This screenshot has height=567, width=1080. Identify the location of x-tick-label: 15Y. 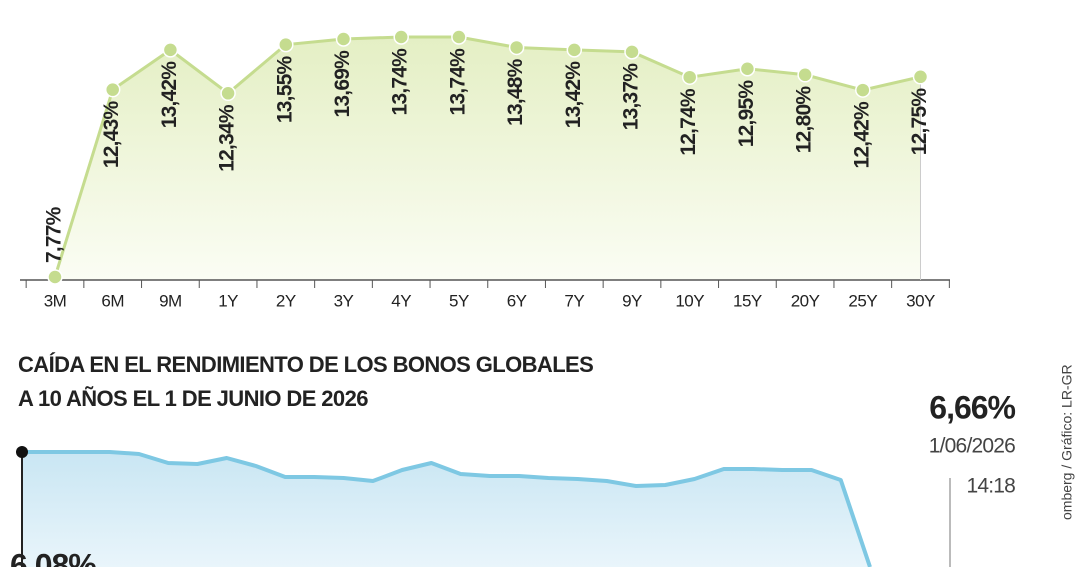
(747, 300).